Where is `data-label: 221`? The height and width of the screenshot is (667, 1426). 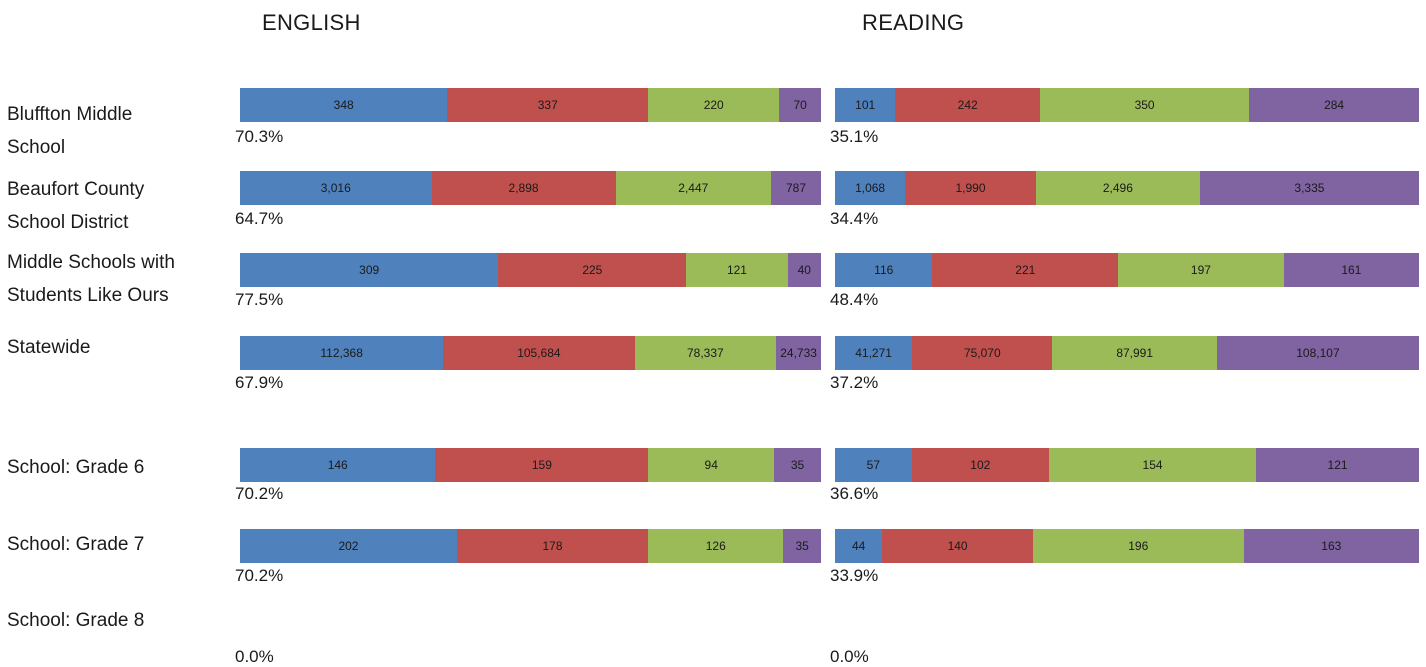
data-label: 221 is located at coordinates (1025, 270).